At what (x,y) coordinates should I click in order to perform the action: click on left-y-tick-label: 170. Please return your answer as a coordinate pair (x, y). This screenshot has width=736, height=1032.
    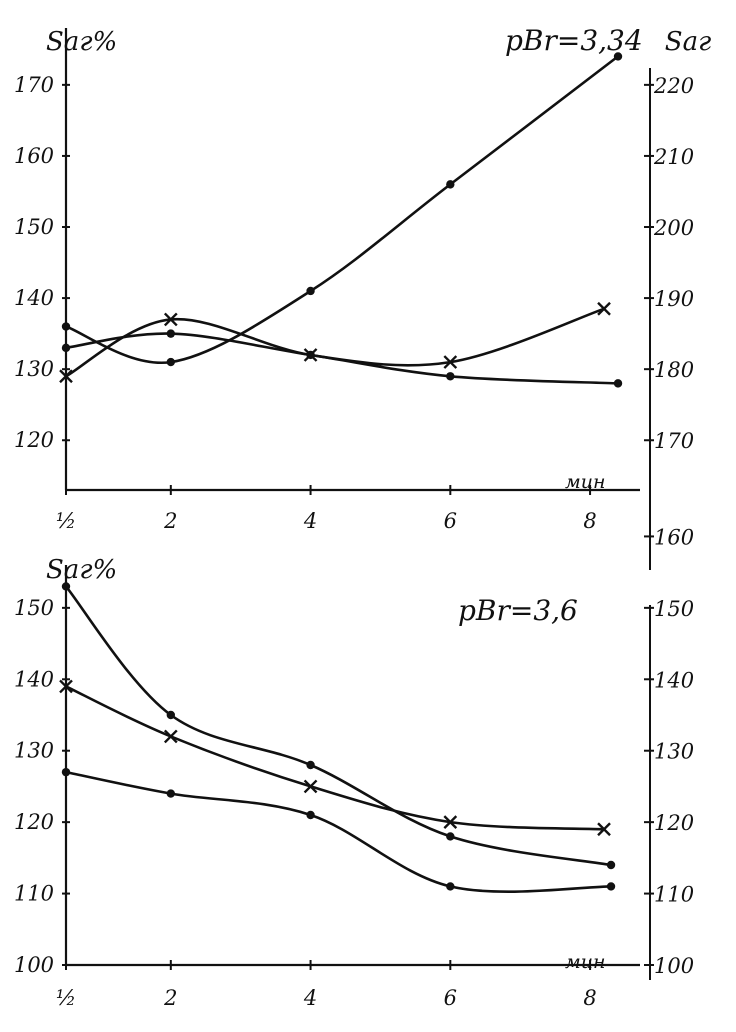
    Looking at the image, I should click on (34, 85).